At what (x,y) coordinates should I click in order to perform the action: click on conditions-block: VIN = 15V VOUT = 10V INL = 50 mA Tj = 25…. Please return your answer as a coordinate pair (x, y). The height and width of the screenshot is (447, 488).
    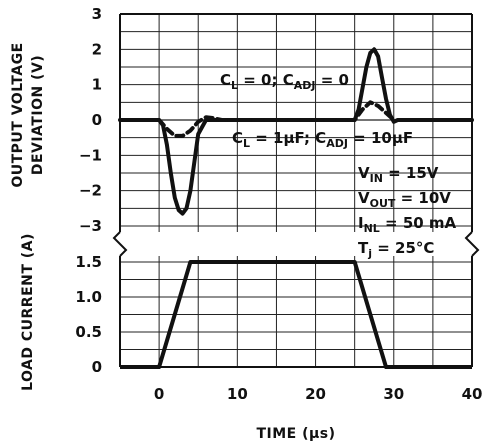
    Looking at the image, I should click on (407, 212).